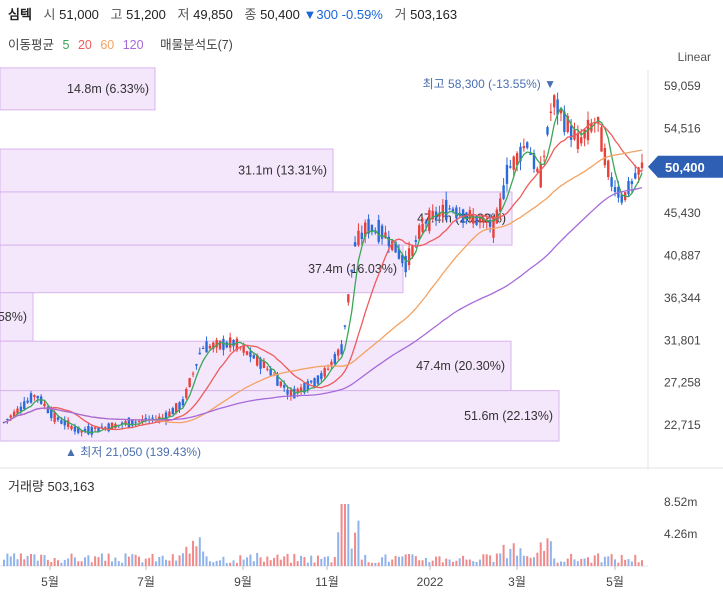 The width and height of the screenshot is (723, 594). What do you see at coordinates (196, 45) in the screenshot?
I see `volume-profile-label: 매물분석도(7)` at bounding box center [196, 45].